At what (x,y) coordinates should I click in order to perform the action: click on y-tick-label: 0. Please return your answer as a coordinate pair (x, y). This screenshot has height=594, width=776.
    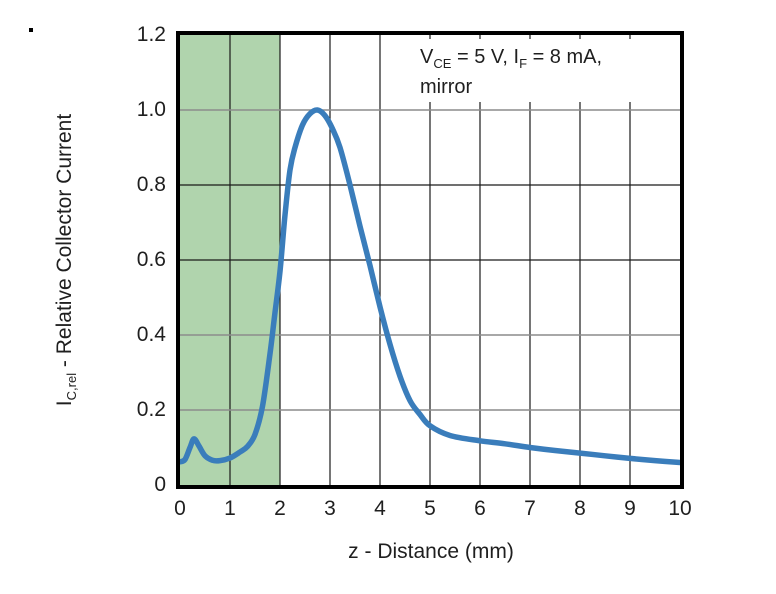
    Looking at the image, I should click on (160, 484).